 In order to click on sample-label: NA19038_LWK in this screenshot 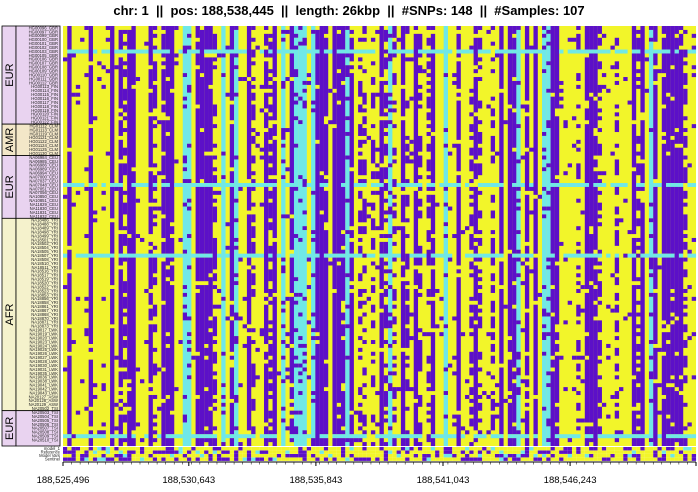, I will do `click(43, 381)`.